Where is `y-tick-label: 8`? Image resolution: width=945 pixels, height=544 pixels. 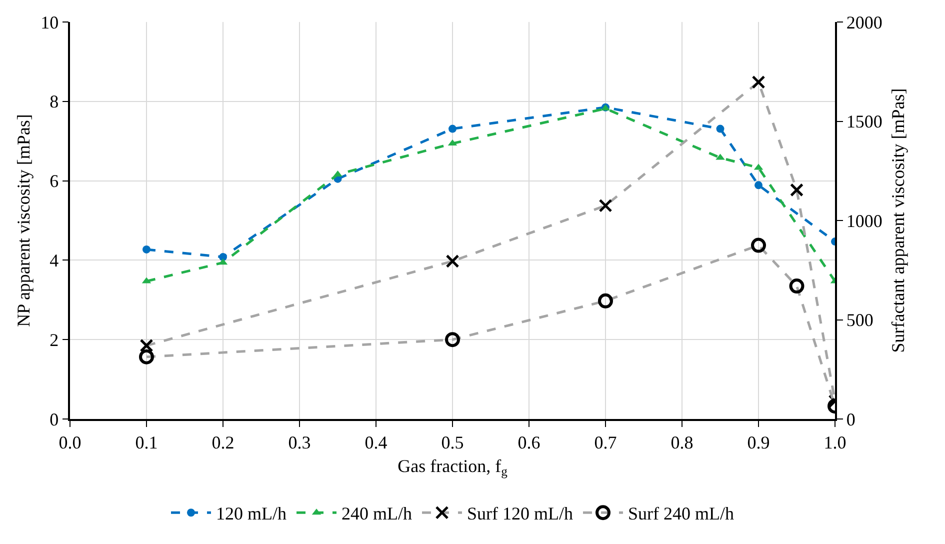
y-tick-label: 8 is located at coordinates (54, 102).